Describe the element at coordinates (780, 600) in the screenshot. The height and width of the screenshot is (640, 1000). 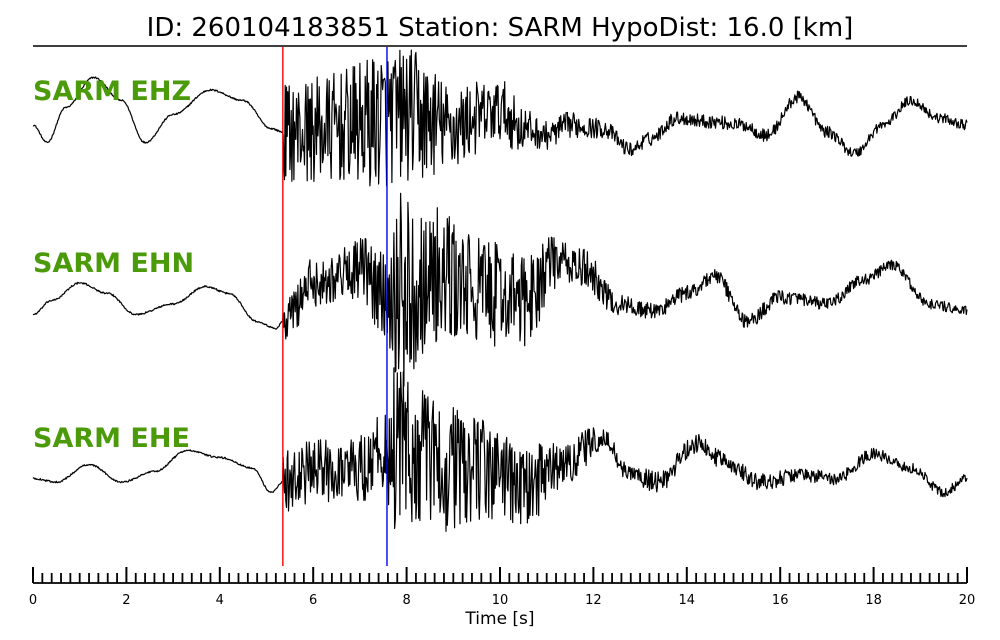
I see `tick-label: 16` at that location.